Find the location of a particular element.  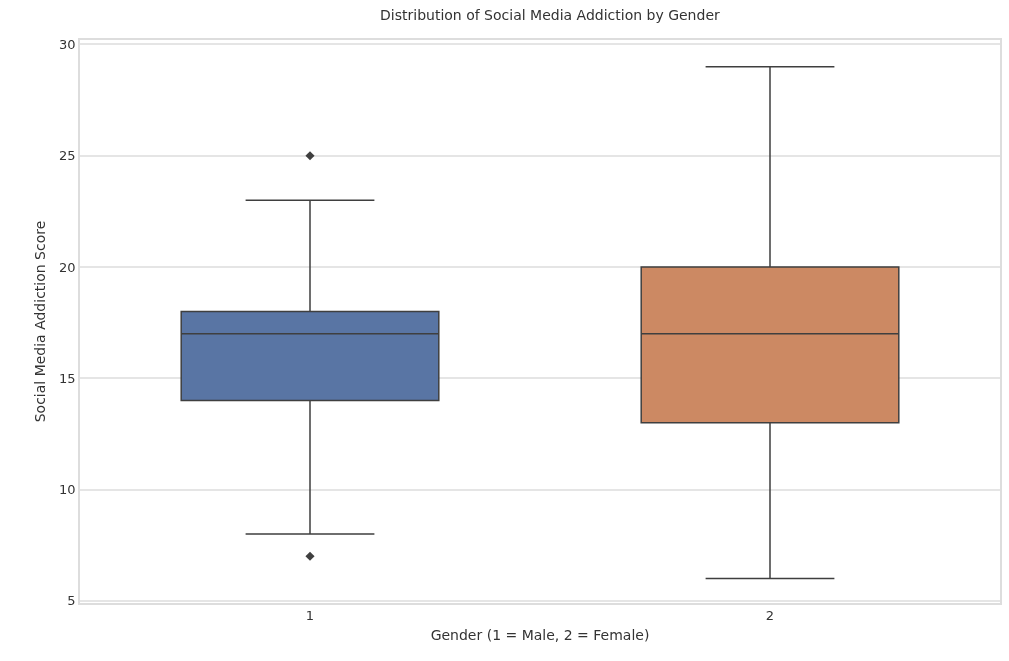

x-axis-title: Gender (1 = Male, 2 = Female) is located at coordinates (540, 635).